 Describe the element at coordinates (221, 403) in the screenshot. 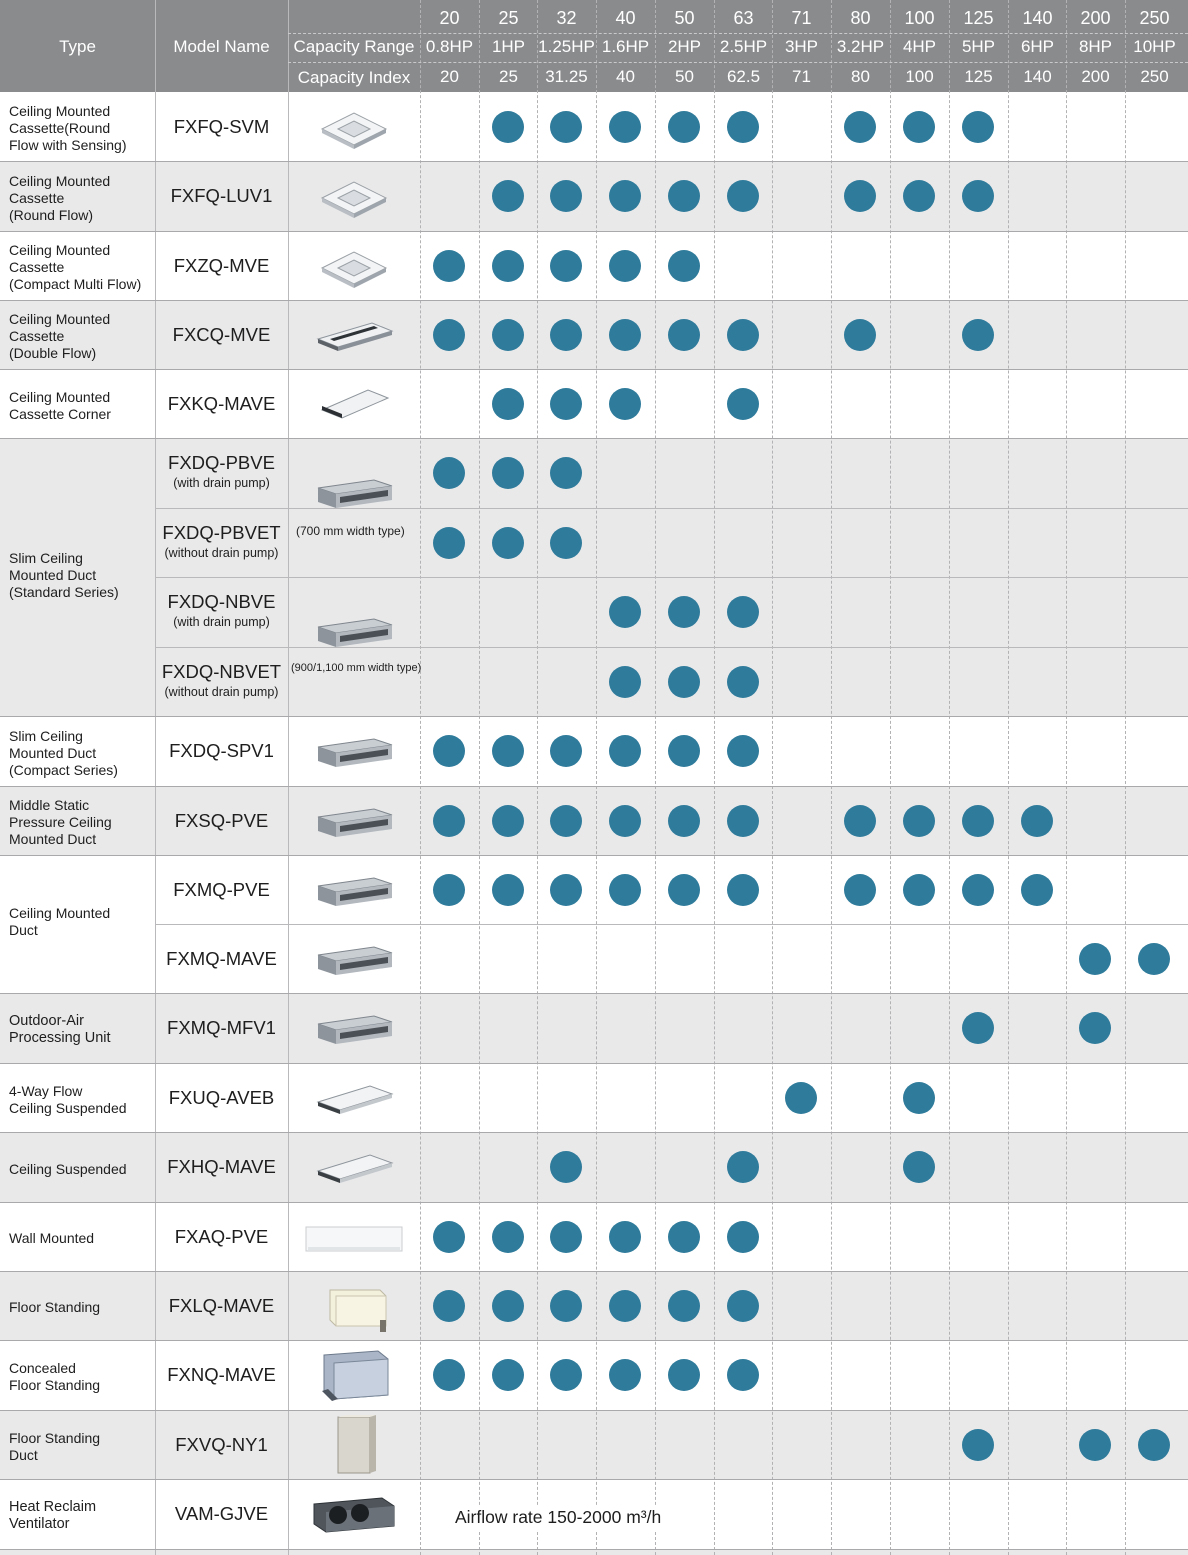

I see `model-code: FXKQ-MAVE` at that location.